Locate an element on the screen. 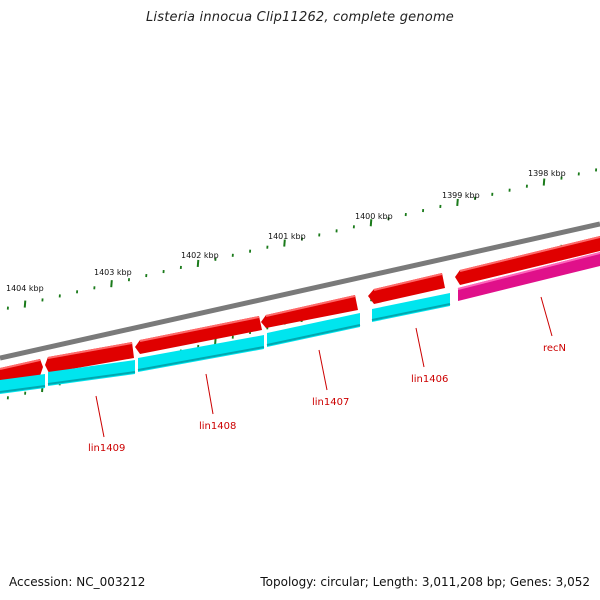 This screenshot has height=600, width=600. ruler-label-1401kbp: 1401 kbp is located at coordinates (287, 236).